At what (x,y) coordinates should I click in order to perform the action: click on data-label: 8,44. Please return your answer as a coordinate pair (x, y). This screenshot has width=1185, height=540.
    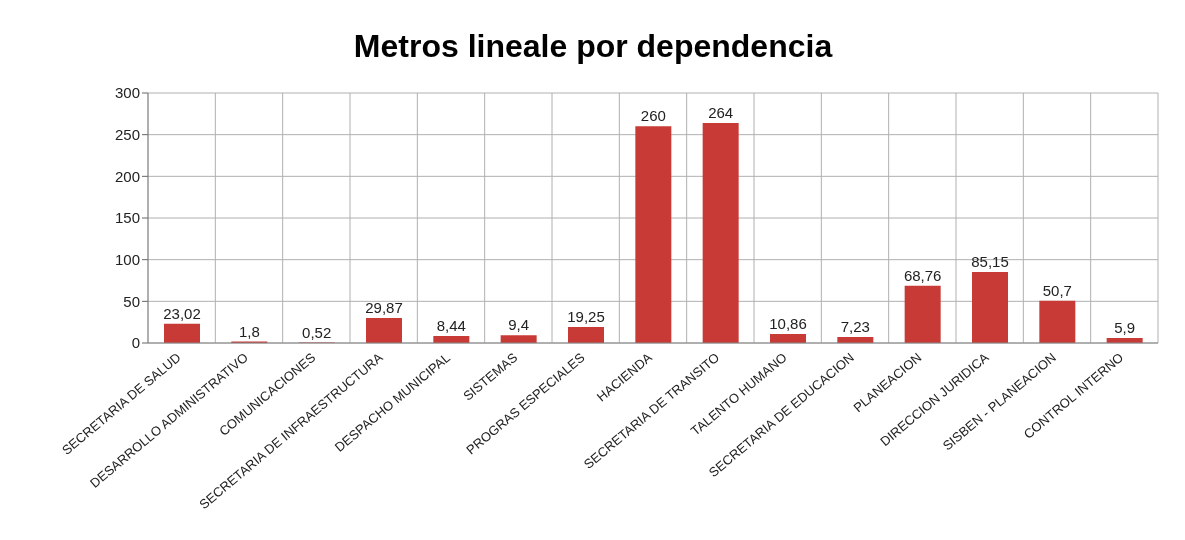
    Looking at the image, I should click on (451, 325).